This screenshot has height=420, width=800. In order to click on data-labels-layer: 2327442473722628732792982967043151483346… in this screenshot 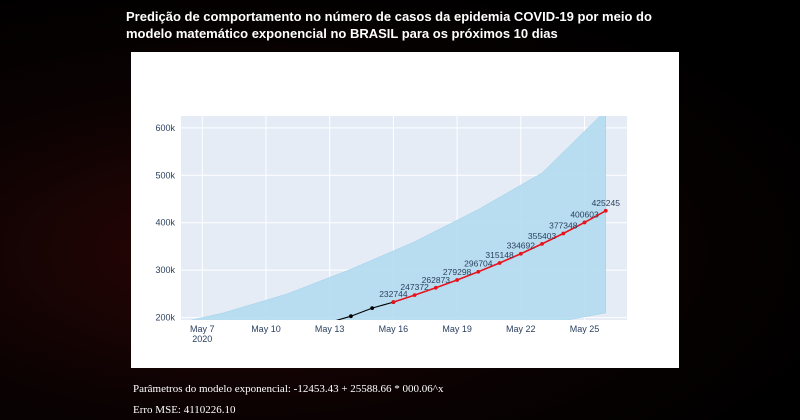, I will do `click(499, 248)`.